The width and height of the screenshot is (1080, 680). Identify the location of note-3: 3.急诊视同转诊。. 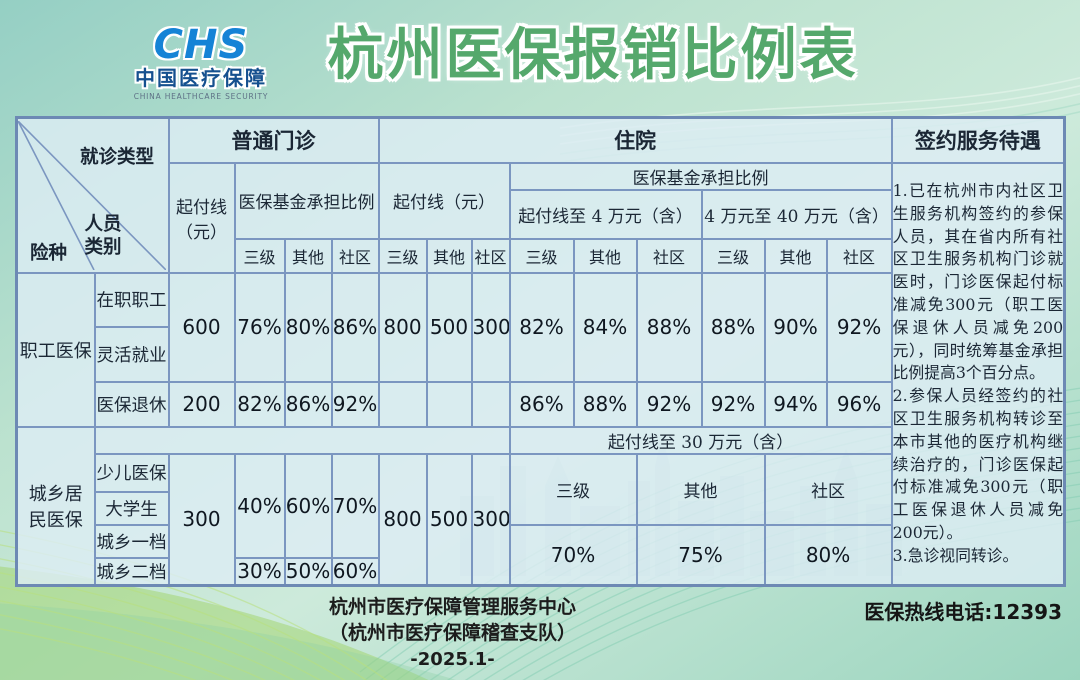
(955, 555).